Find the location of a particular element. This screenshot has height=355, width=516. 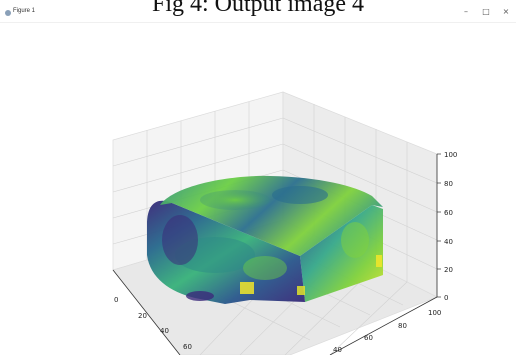

z-axis: 0 20 40 60 80 100 is located at coordinates (447, 226).